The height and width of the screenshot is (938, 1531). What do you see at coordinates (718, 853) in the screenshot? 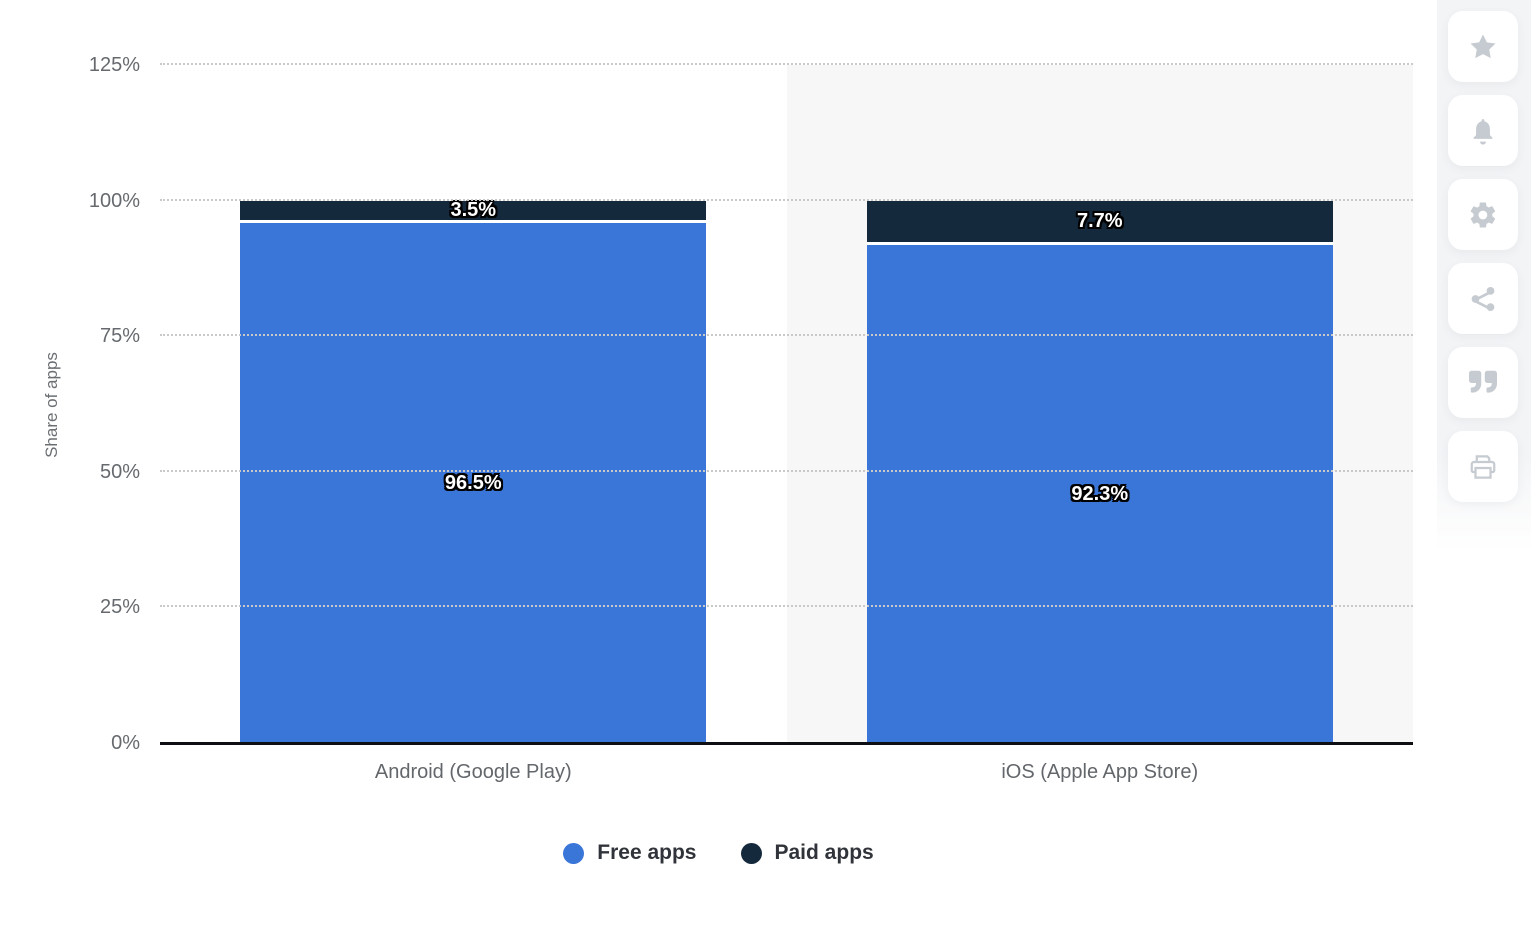
I see `legend: Free apps Paid apps` at bounding box center [718, 853].